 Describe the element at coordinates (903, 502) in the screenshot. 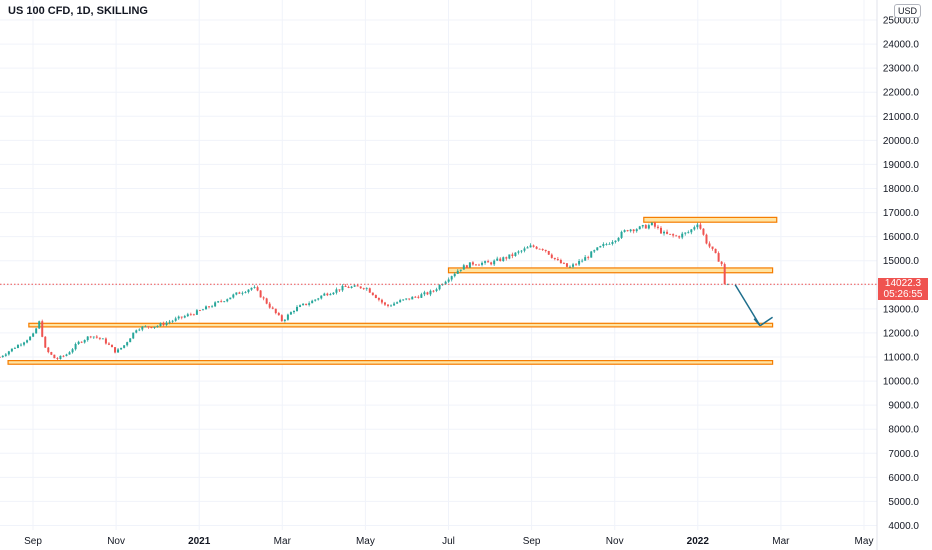

I see `y-tick-label: 5000.0` at that location.